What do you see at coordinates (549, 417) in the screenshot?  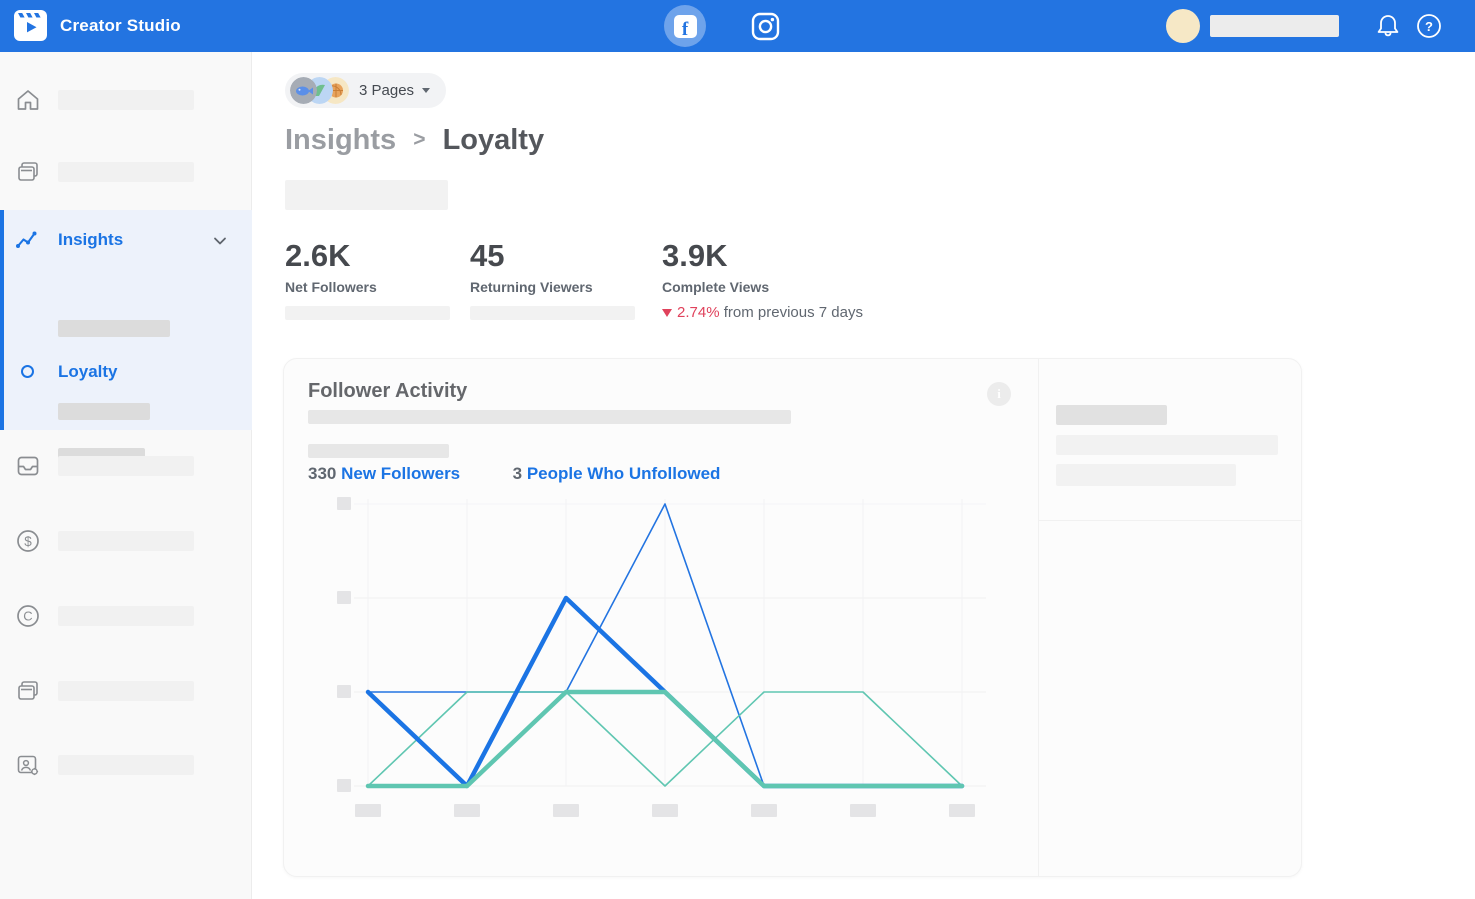 I see `card-subtitle-placeholder` at bounding box center [549, 417].